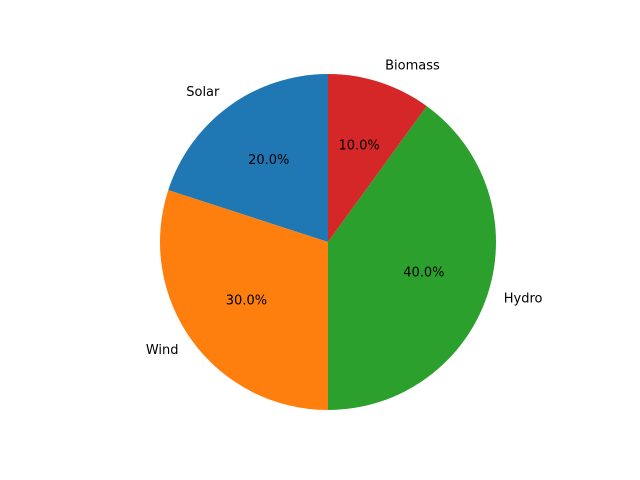  Describe the element at coordinates (377, 158) in the screenshot. I see `pie-slice-biomass` at that location.